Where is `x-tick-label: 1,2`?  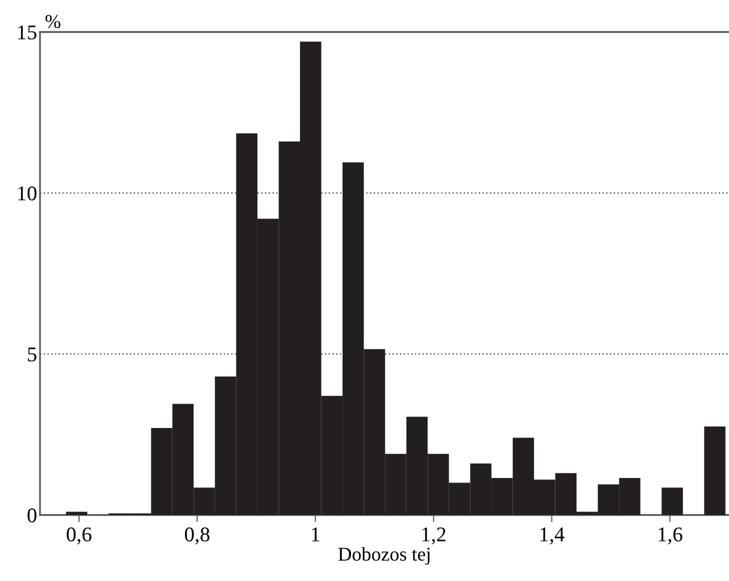
x-tick-label: 1,2 is located at coordinates (434, 535).